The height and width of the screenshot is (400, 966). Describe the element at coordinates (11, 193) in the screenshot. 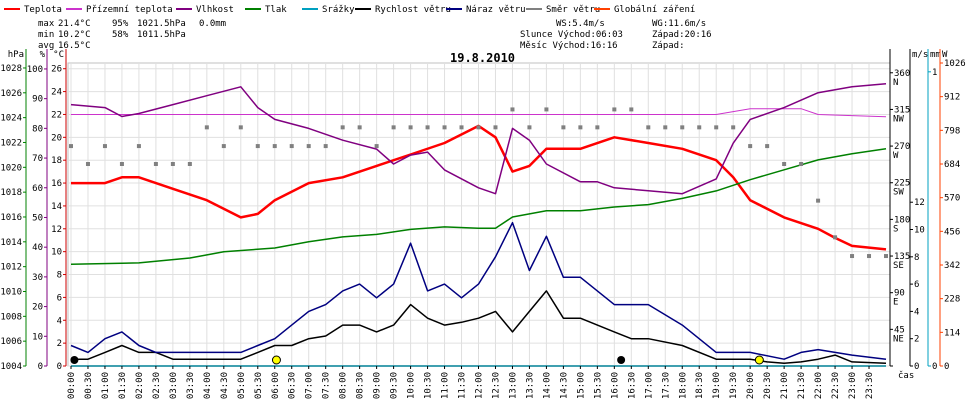

I see `left-axis-tick-label: 1018` at that location.